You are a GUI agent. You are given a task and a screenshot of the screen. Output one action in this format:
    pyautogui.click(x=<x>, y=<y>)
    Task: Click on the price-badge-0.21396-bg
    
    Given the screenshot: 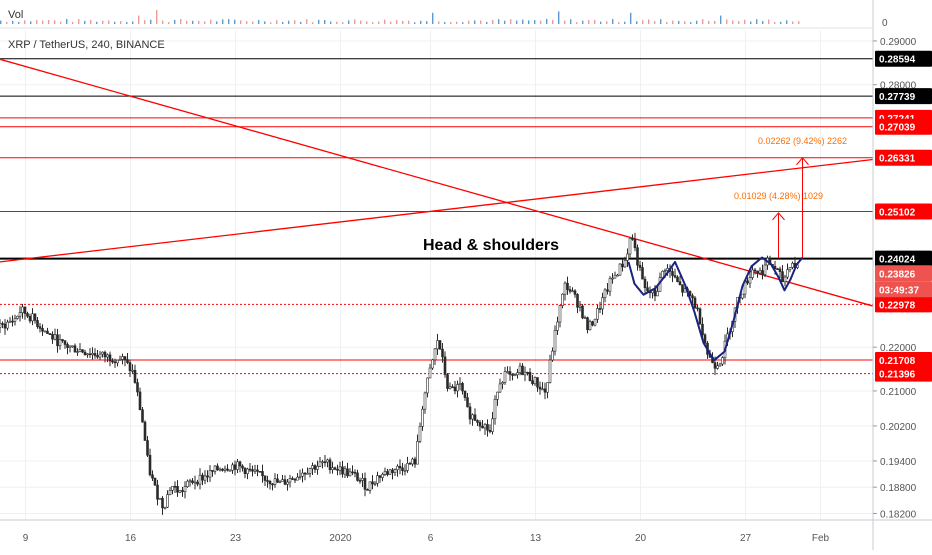 What is the action you would take?
    pyautogui.click(x=903, y=373)
    